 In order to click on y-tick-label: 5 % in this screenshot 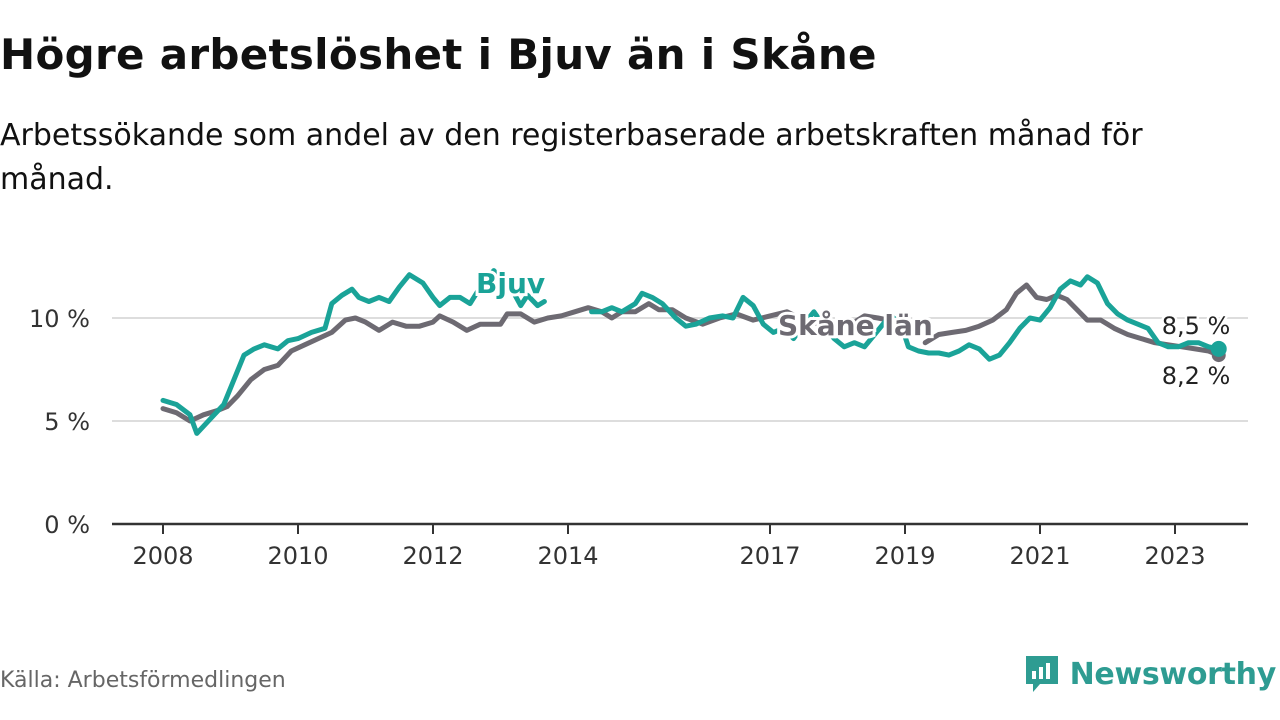, I will do `click(67, 422)`.